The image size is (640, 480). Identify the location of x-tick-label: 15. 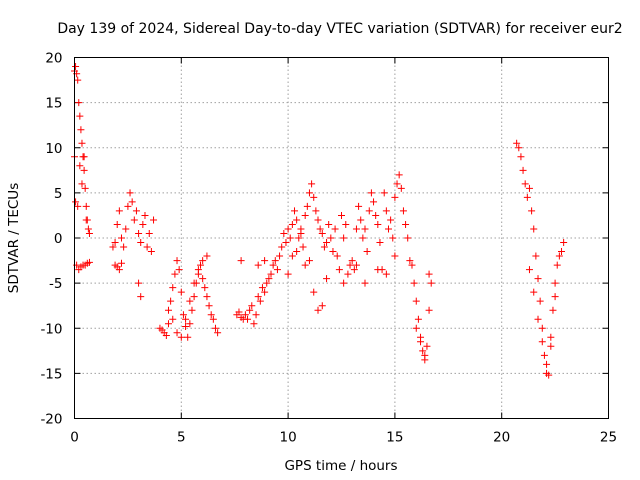
(394, 438).